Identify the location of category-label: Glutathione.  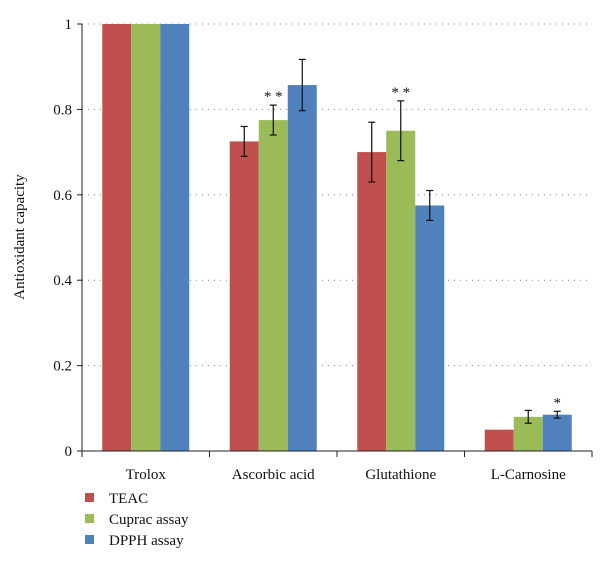
(400, 475).